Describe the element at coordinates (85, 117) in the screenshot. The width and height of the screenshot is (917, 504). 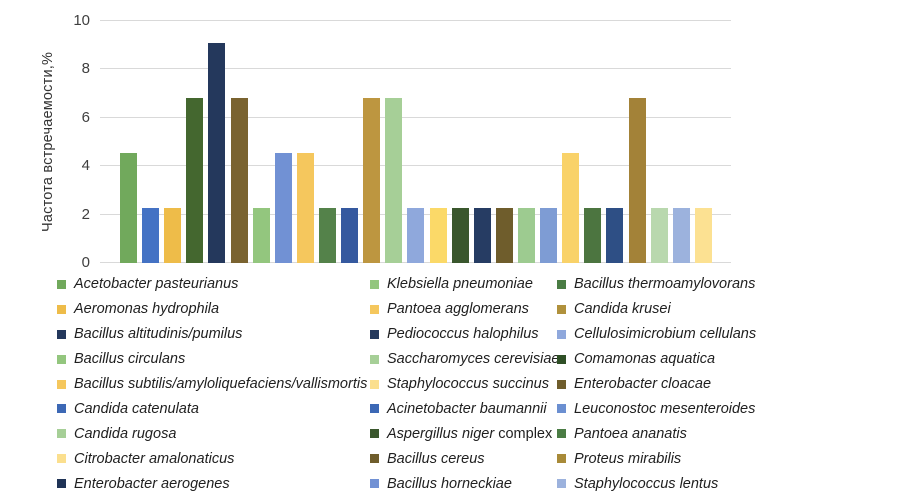
I see `y-tick-label: 6` at that location.